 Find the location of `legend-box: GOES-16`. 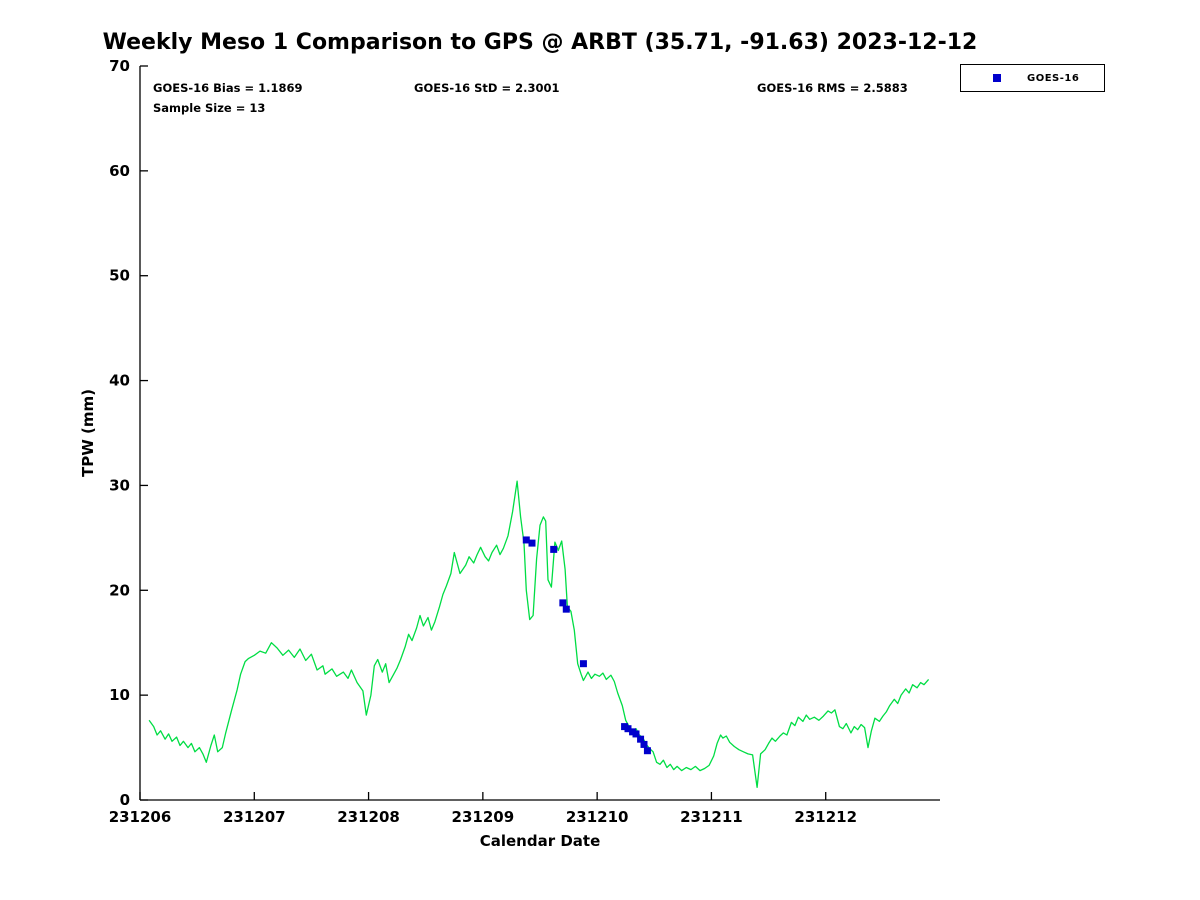

legend-box: GOES-16 is located at coordinates (1032, 78).